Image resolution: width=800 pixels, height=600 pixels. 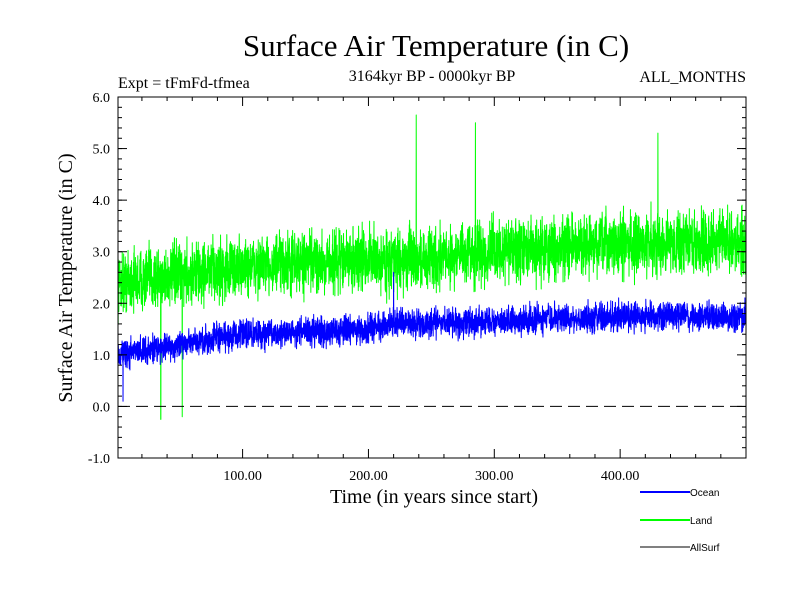 What do you see at coordinates (99, 459) in the screenshot?
I see `y-tick-label: -1.0` at bounding box center [99, 459].